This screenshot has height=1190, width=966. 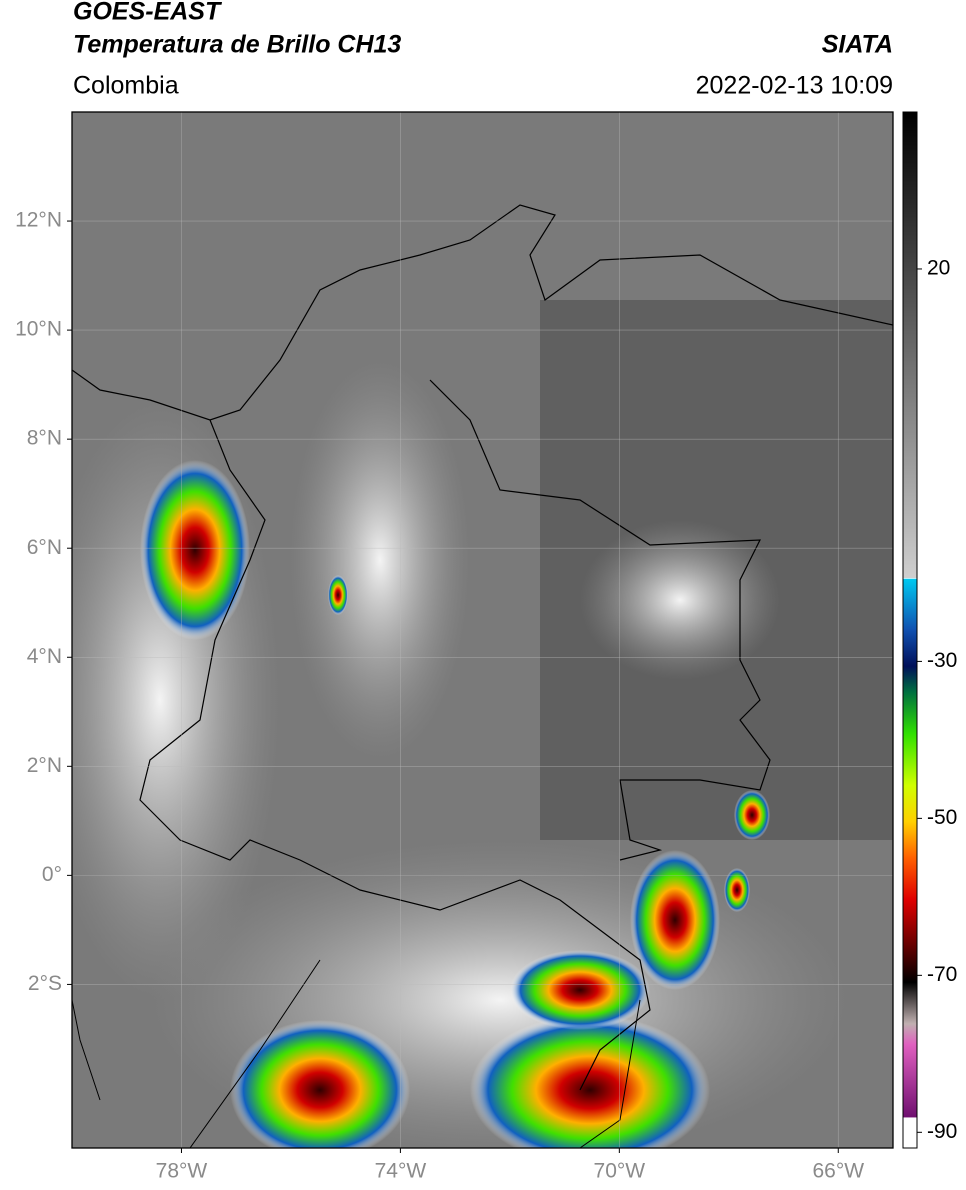 What do you see at coordinates (942, 660) in the screenshot?
I see `colorbar-tick-label: -30` at bounding box center [942, 660].